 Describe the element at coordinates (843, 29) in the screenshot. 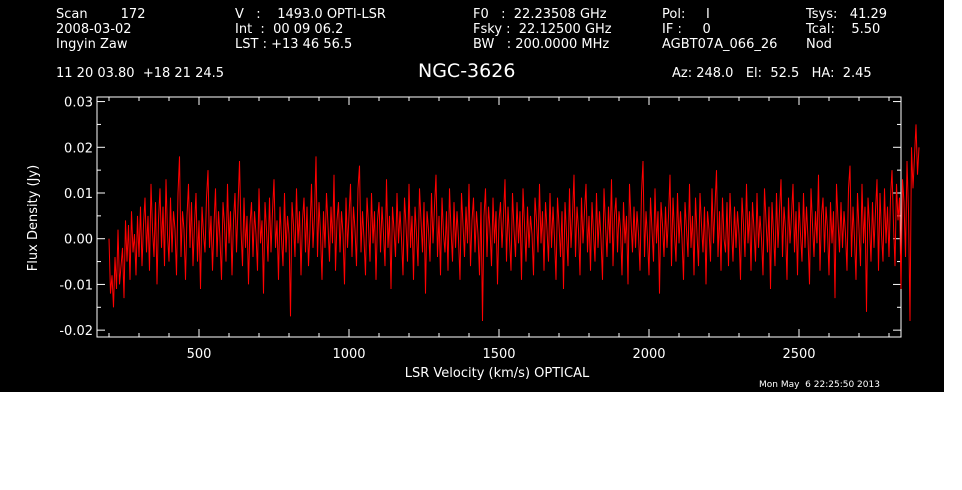

I see `cal-temperature: Tcal: 5.50` at that location.